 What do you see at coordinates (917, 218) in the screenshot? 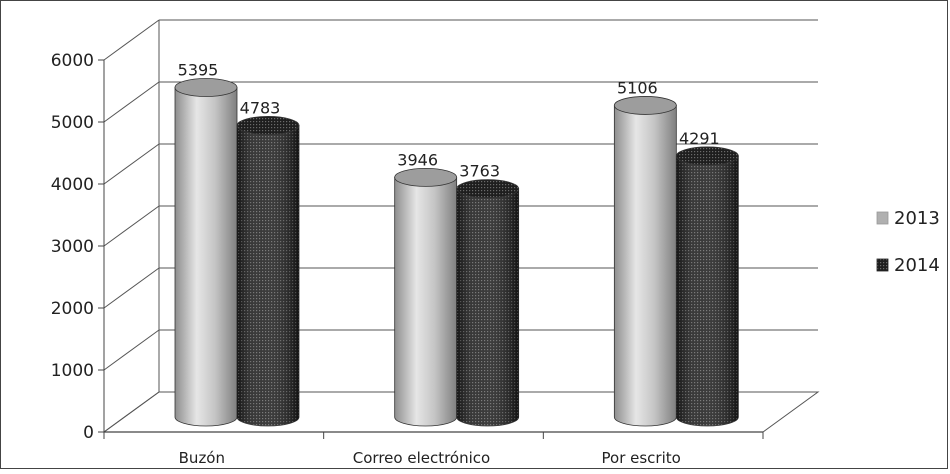
I see `legend-label-2013: 2013` at bounding box center [917, 218].